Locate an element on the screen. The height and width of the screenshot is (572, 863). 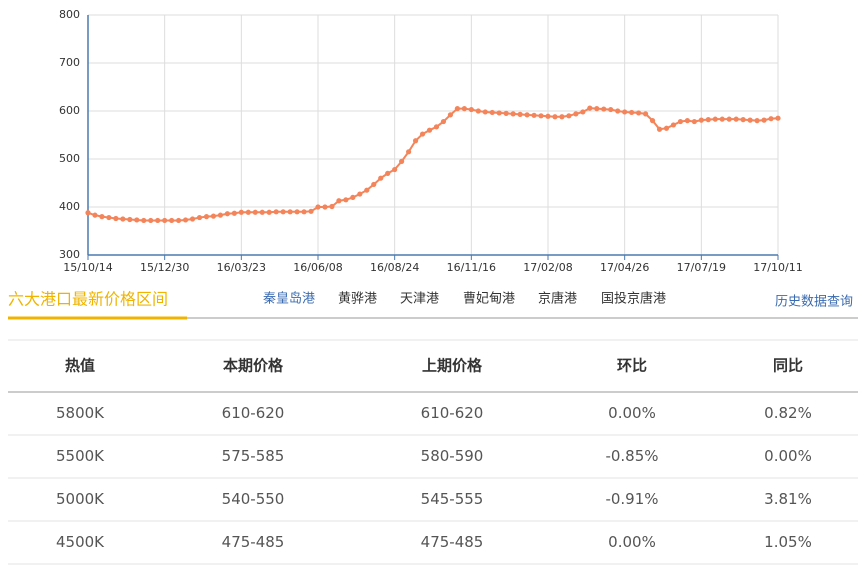
table-header: 本期价格 is located at coordinates (253, 366).